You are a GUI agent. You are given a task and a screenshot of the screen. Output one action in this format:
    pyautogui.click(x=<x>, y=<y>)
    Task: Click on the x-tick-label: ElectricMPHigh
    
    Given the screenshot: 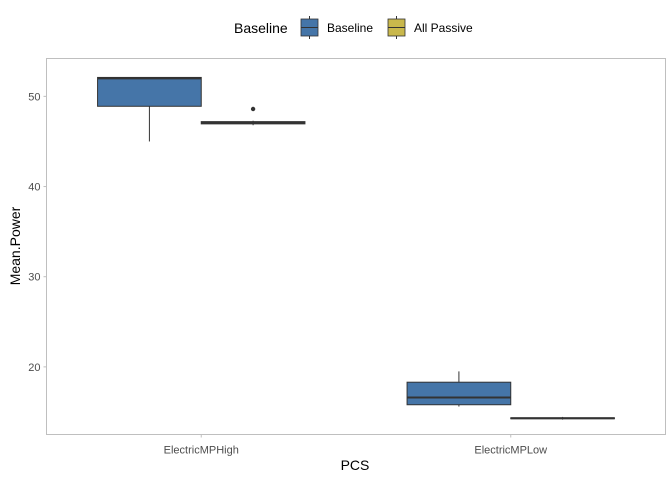 What is the action you would take?
    pyautogui.click(x=201, y=451)
    